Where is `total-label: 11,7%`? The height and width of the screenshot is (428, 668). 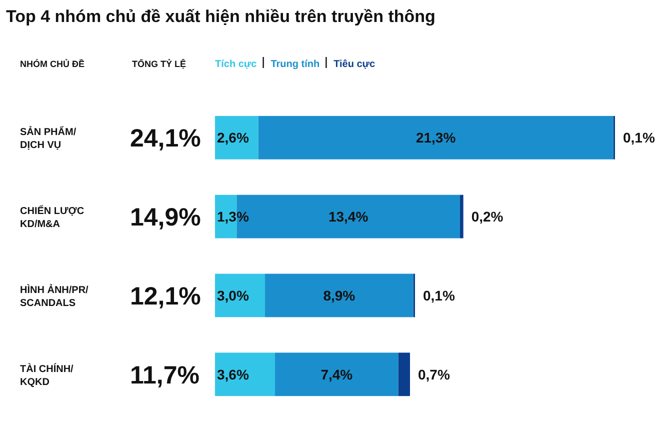
total-label: 11,7% is located at coordinates (165, 375).